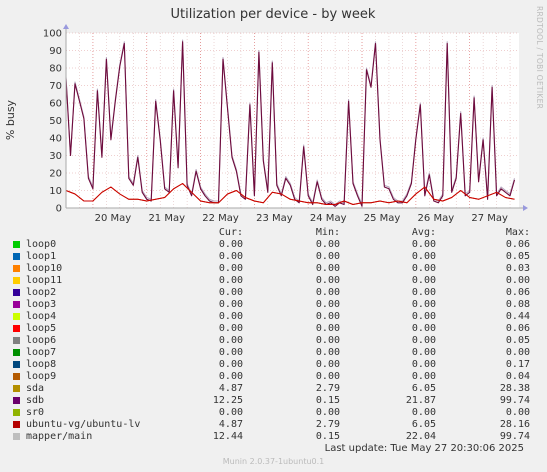  What do you see at coordinates (44, 280) in the screenshot?
I see `legend-label: loop11` at bounding box center [44, 280].